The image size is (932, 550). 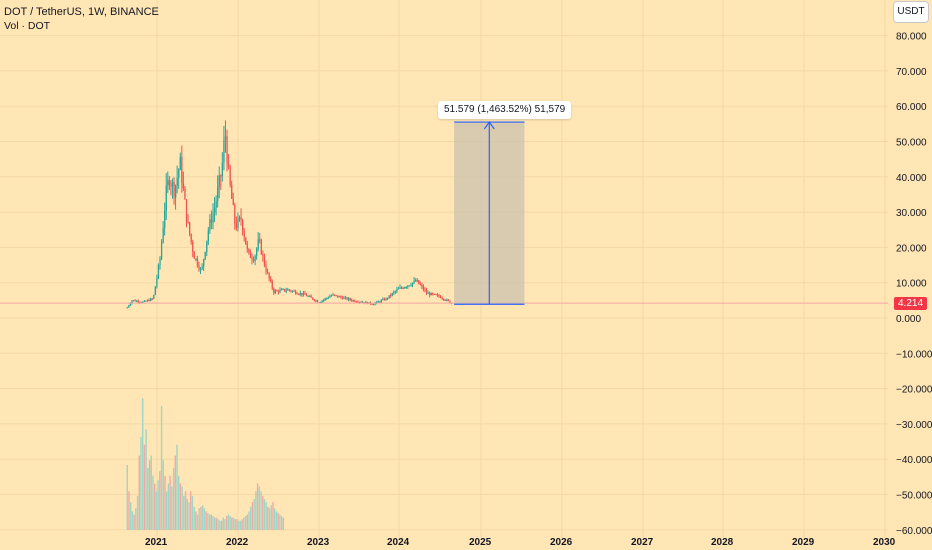 I want to click on x-axis-tick-label: 2023, so click(x=318, y=542).